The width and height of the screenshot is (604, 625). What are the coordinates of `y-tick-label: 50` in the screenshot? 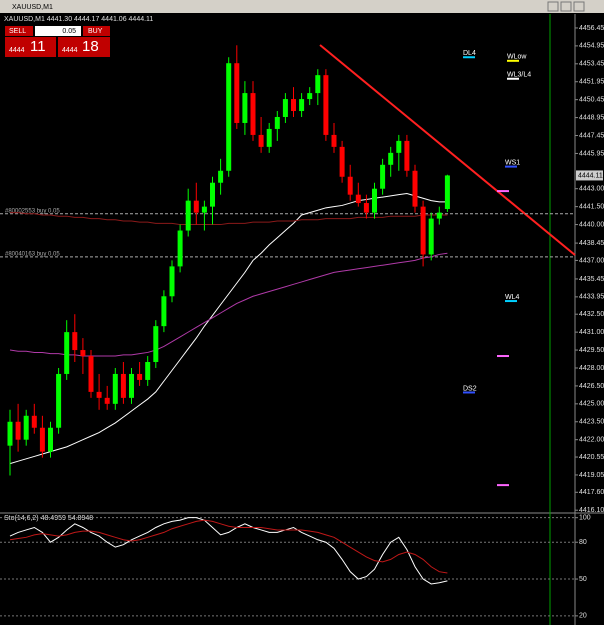 It's located at (583, 579).